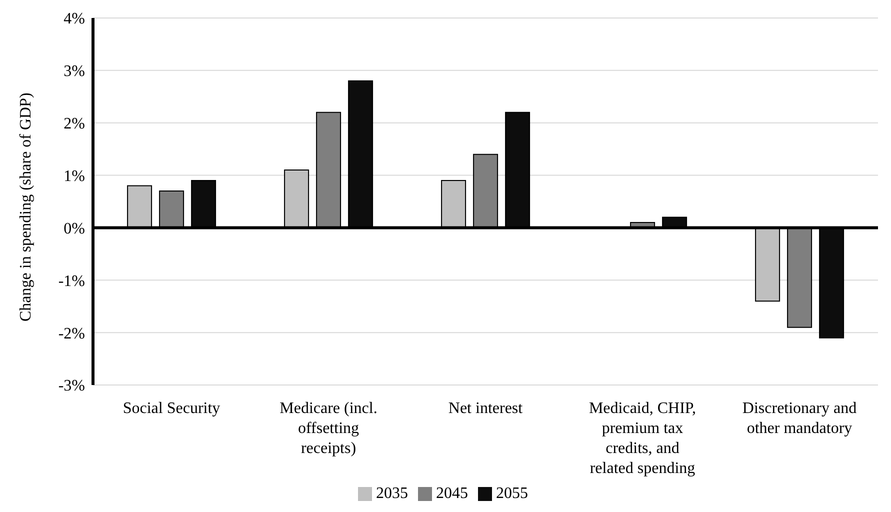 This screenshot has width=891, height=512. I want to click on x-tick-label: Social Security, so click(171, 408).